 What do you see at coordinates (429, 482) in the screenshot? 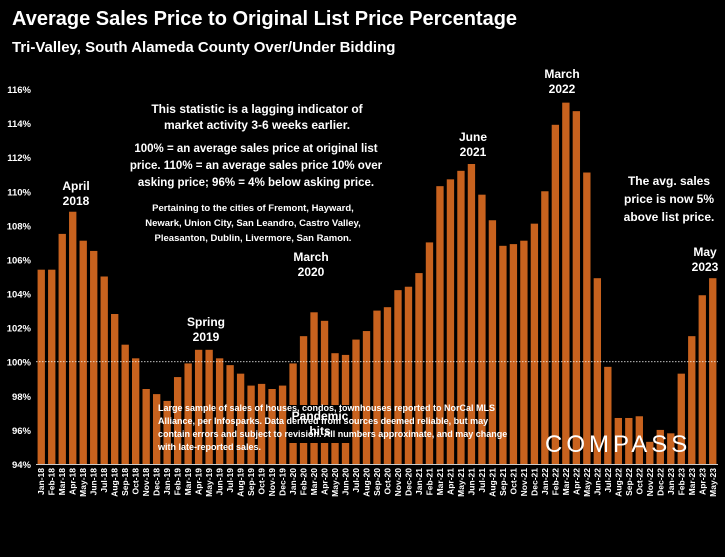
I see `x-tick-label: Feb-21` at bounding box center [429, 482].